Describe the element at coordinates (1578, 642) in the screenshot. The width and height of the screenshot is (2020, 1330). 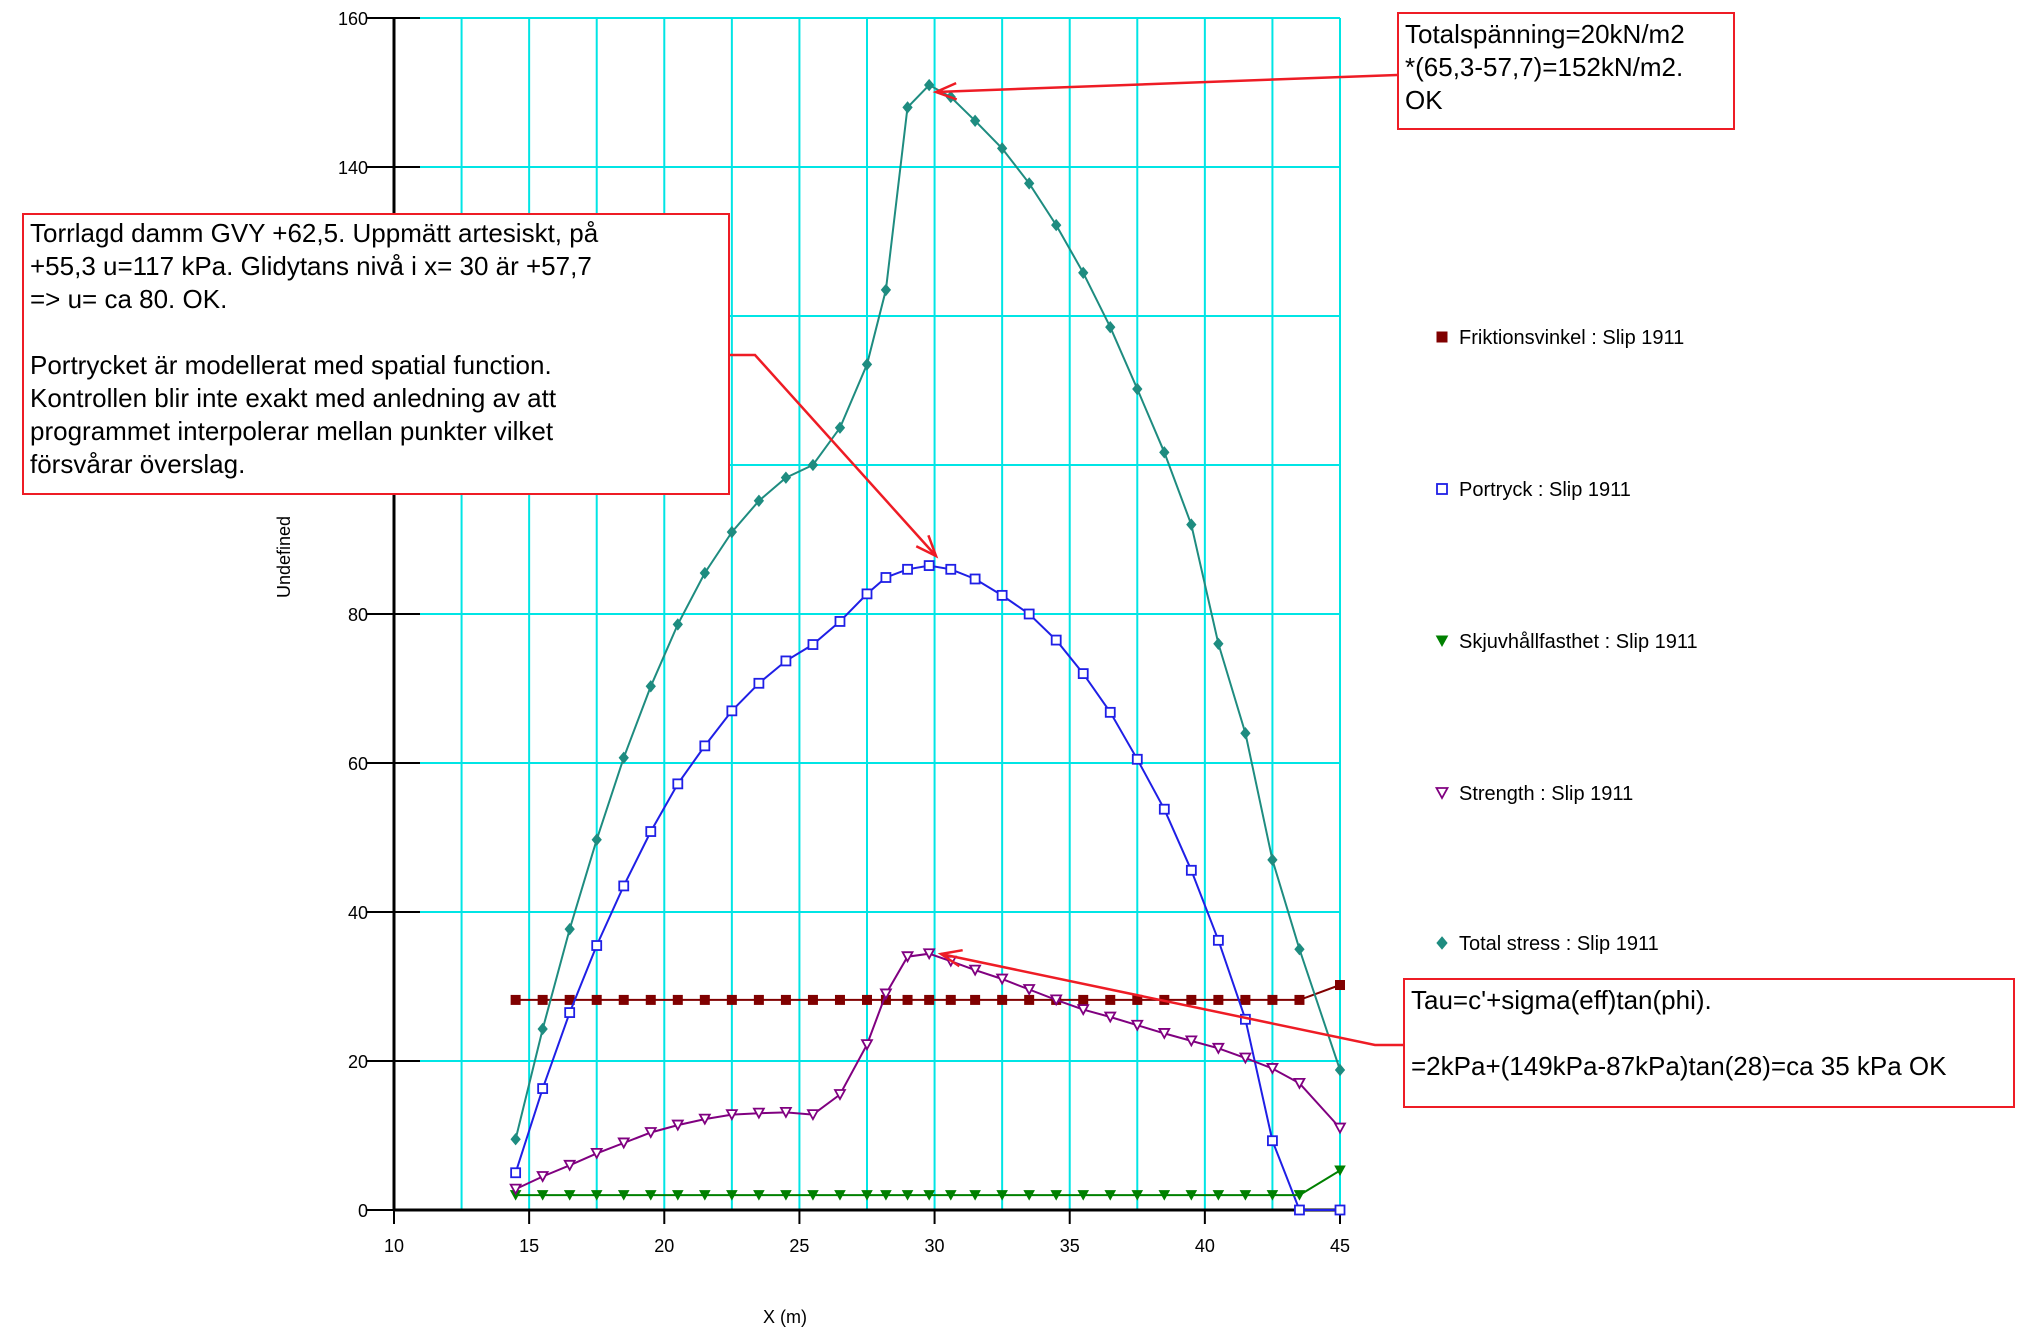
I see `legend-label: Skjuvhållfasthet : Slip 1911` at that location.